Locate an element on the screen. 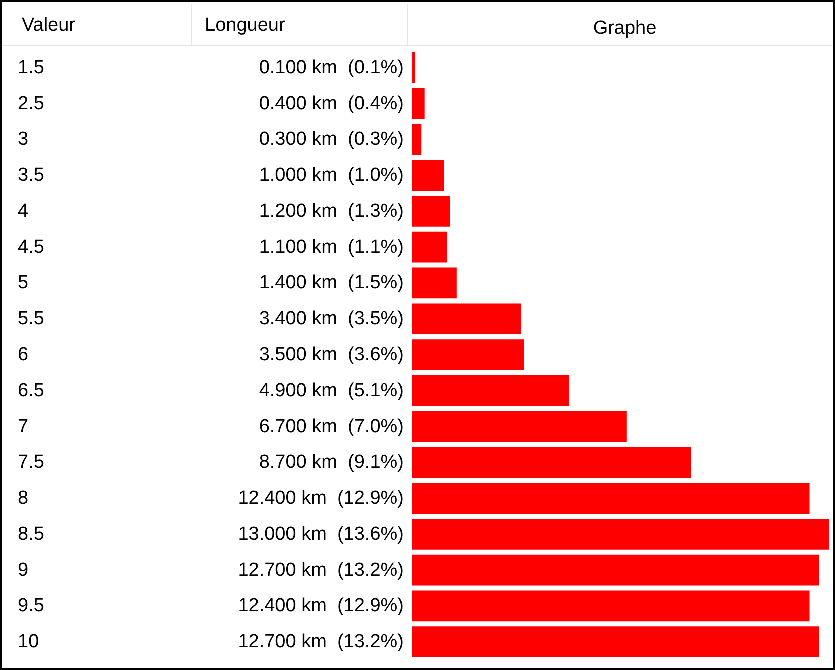  data-label: 8.700 km (9.1%) is located at coordinates (331, 463).